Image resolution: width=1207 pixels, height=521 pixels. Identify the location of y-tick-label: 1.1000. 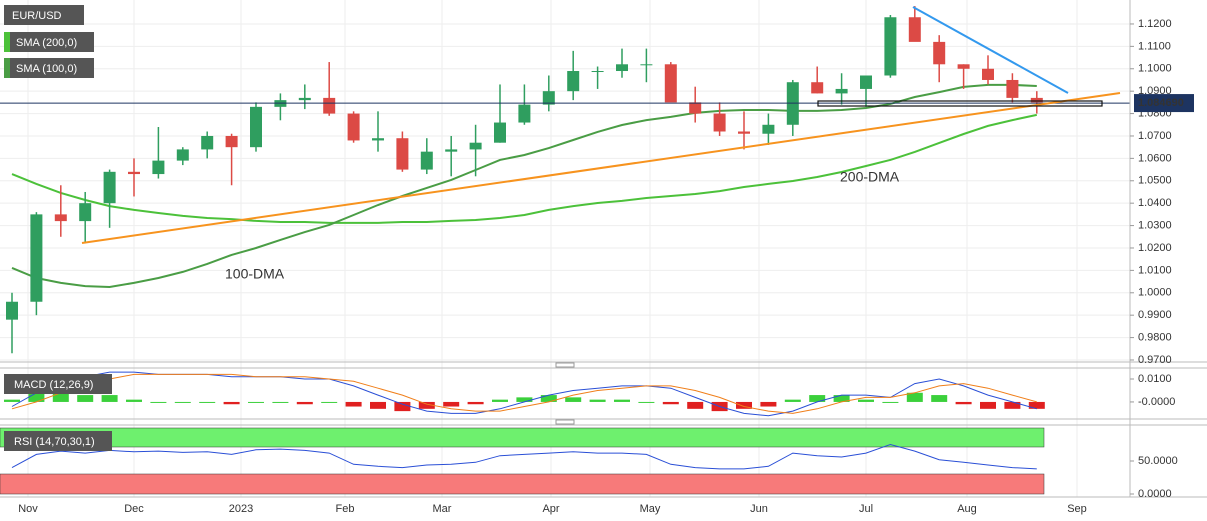
(1155, 69).